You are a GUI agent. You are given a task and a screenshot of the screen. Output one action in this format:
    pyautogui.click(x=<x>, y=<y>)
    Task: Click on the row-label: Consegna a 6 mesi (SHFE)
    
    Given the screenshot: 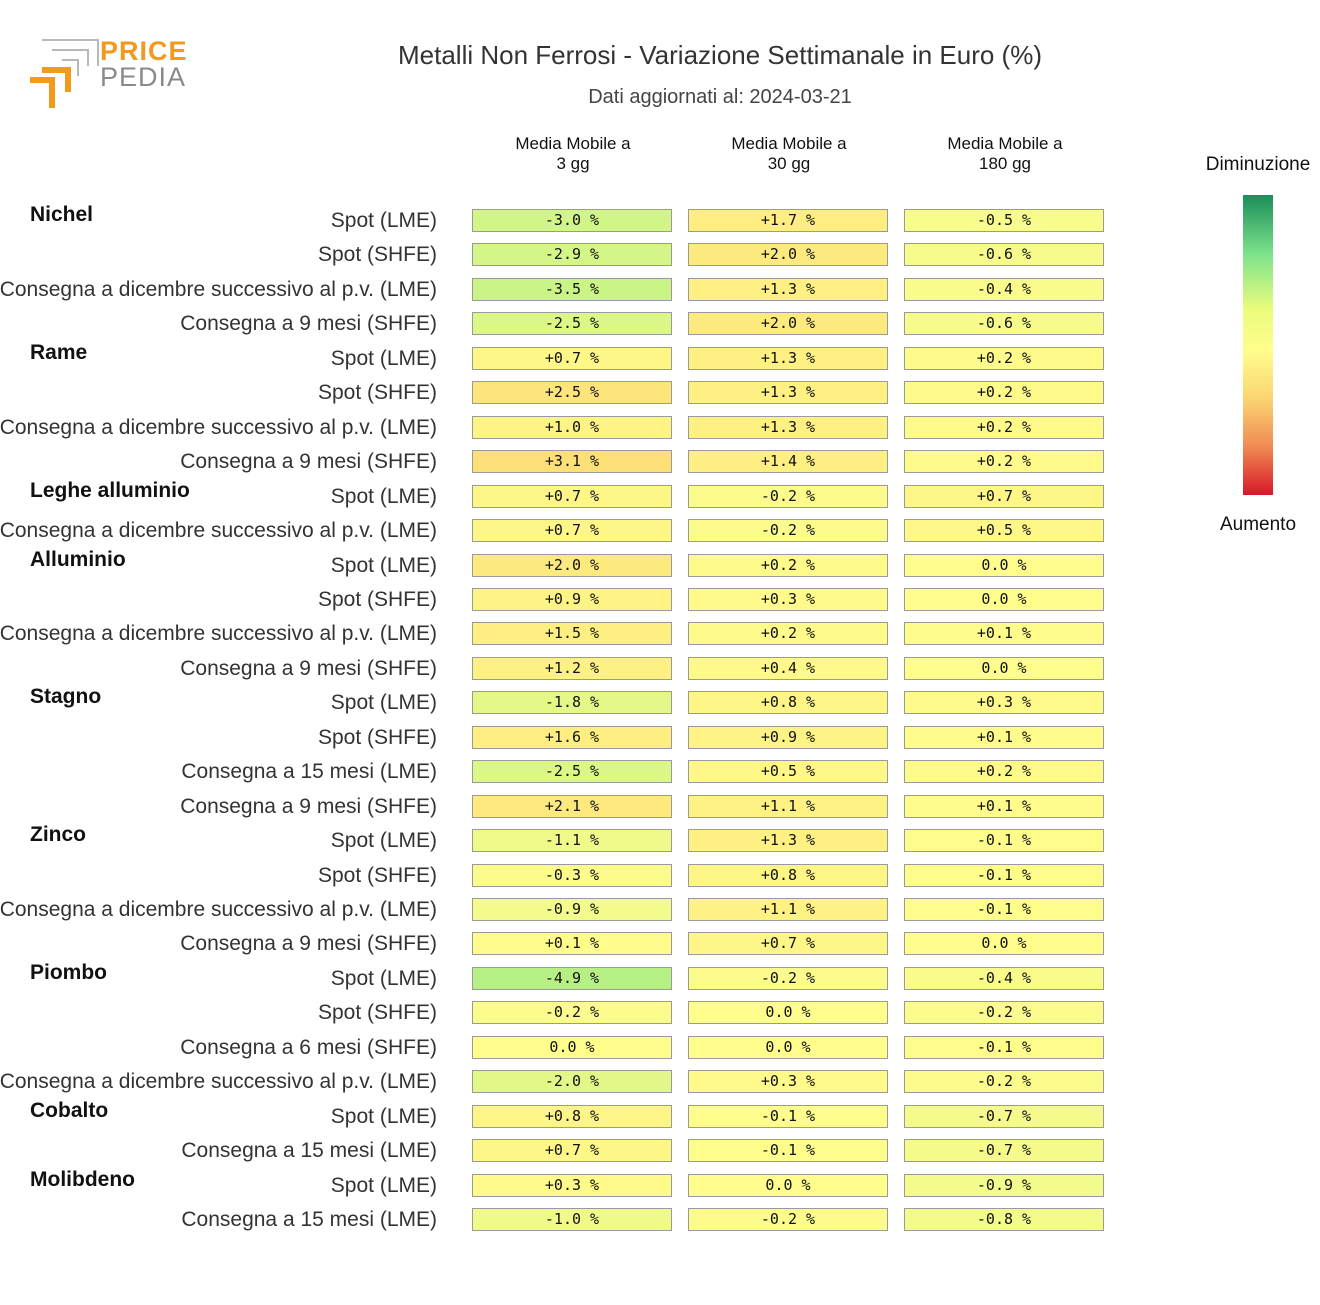 What is the action you would take?
    pyautogui.click(x=308, y=1047)
    